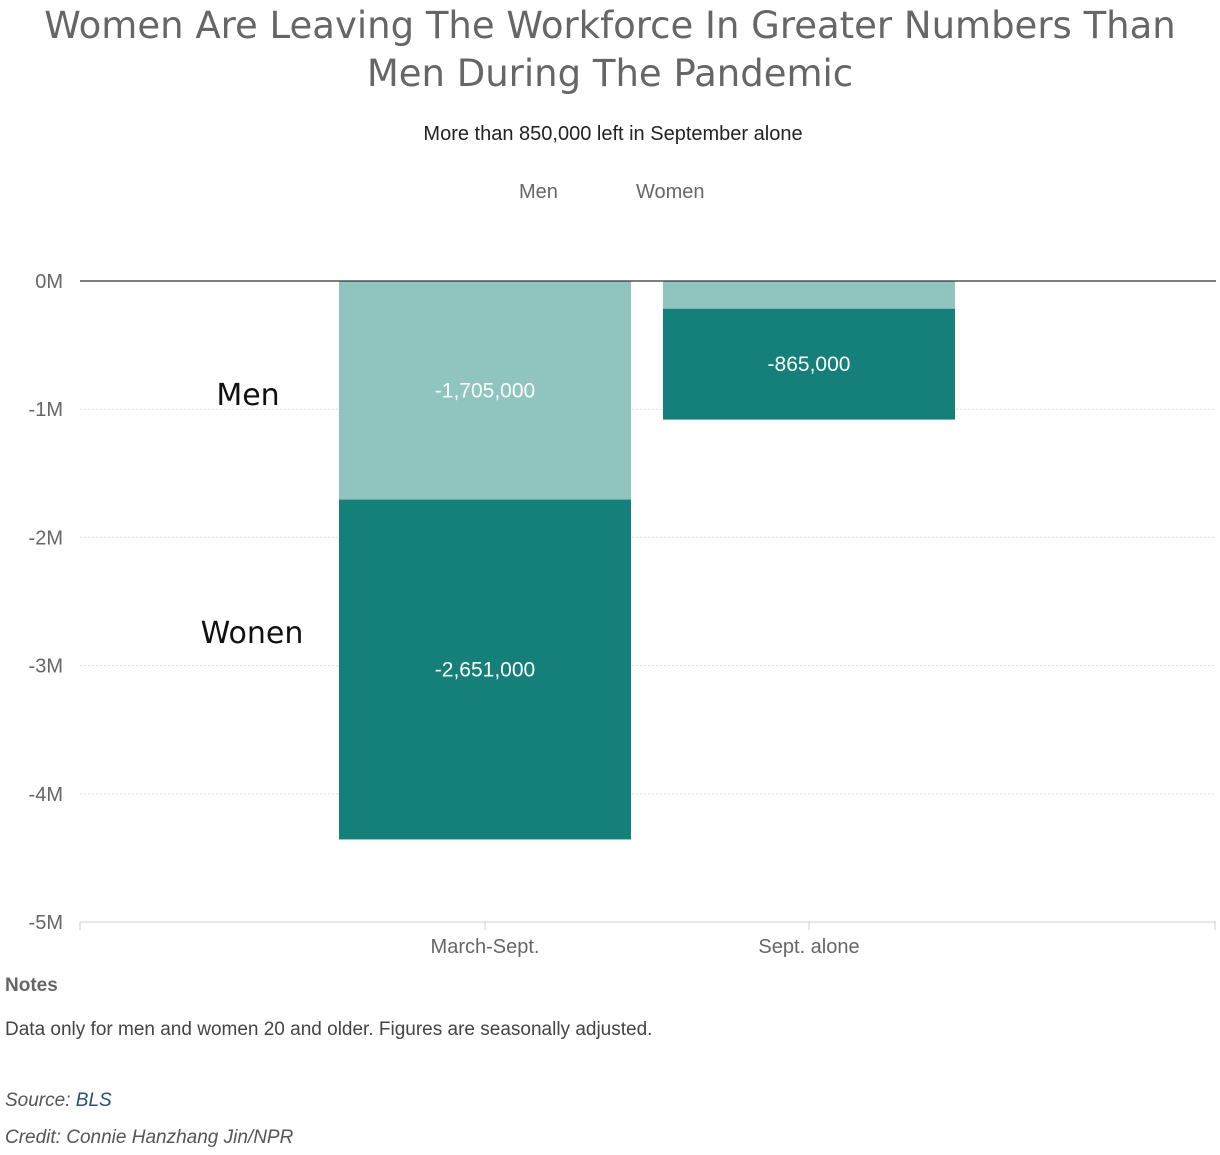 This screenshot has width=1220, height=1155. What do you see at coordinates (252, 633) in the screenshot?
I see `annotation-label: Wonen` at bounding box center [252, 633].